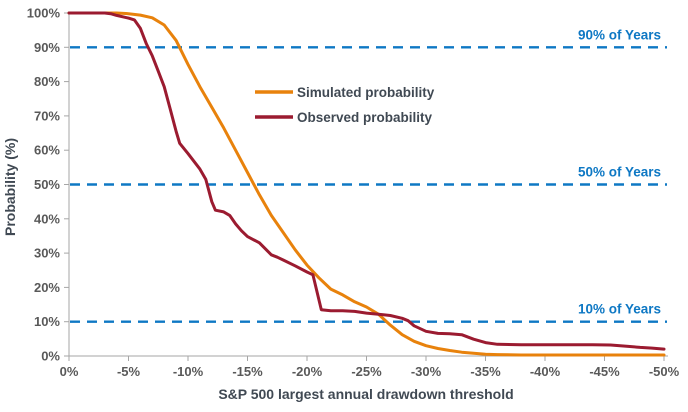 This screenshot has height=412, width=688. Describe the element at coordinates (366, 371) in the screenshot. I see `x-tick-label: -25%` at that location.